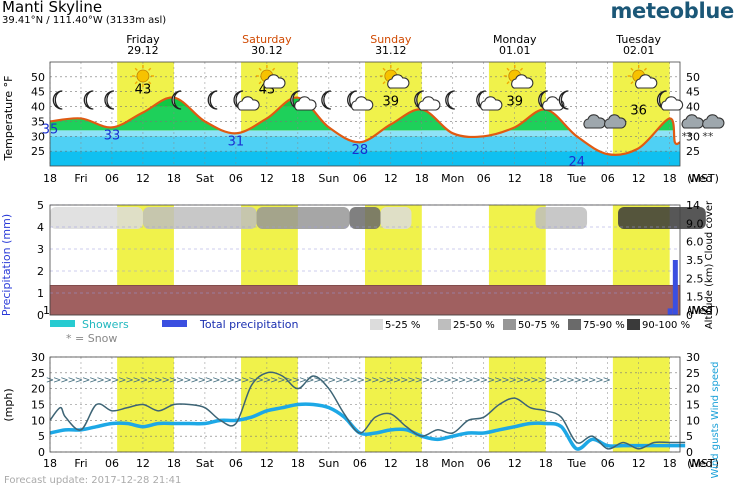 The height and width of the screenshot is (490, 740). Describe the element at coordinates (38, 151) in the screenshot. I see `temperature-tick-left: 25` at that location.